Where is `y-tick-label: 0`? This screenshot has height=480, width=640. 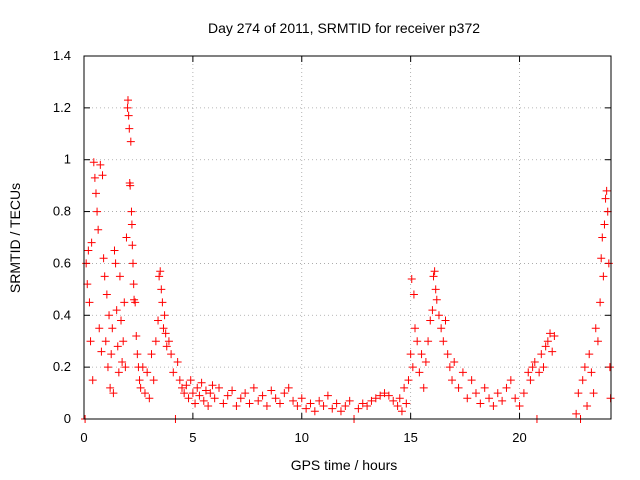 y-tick-label: 0 is located at coordinates (67, 418).